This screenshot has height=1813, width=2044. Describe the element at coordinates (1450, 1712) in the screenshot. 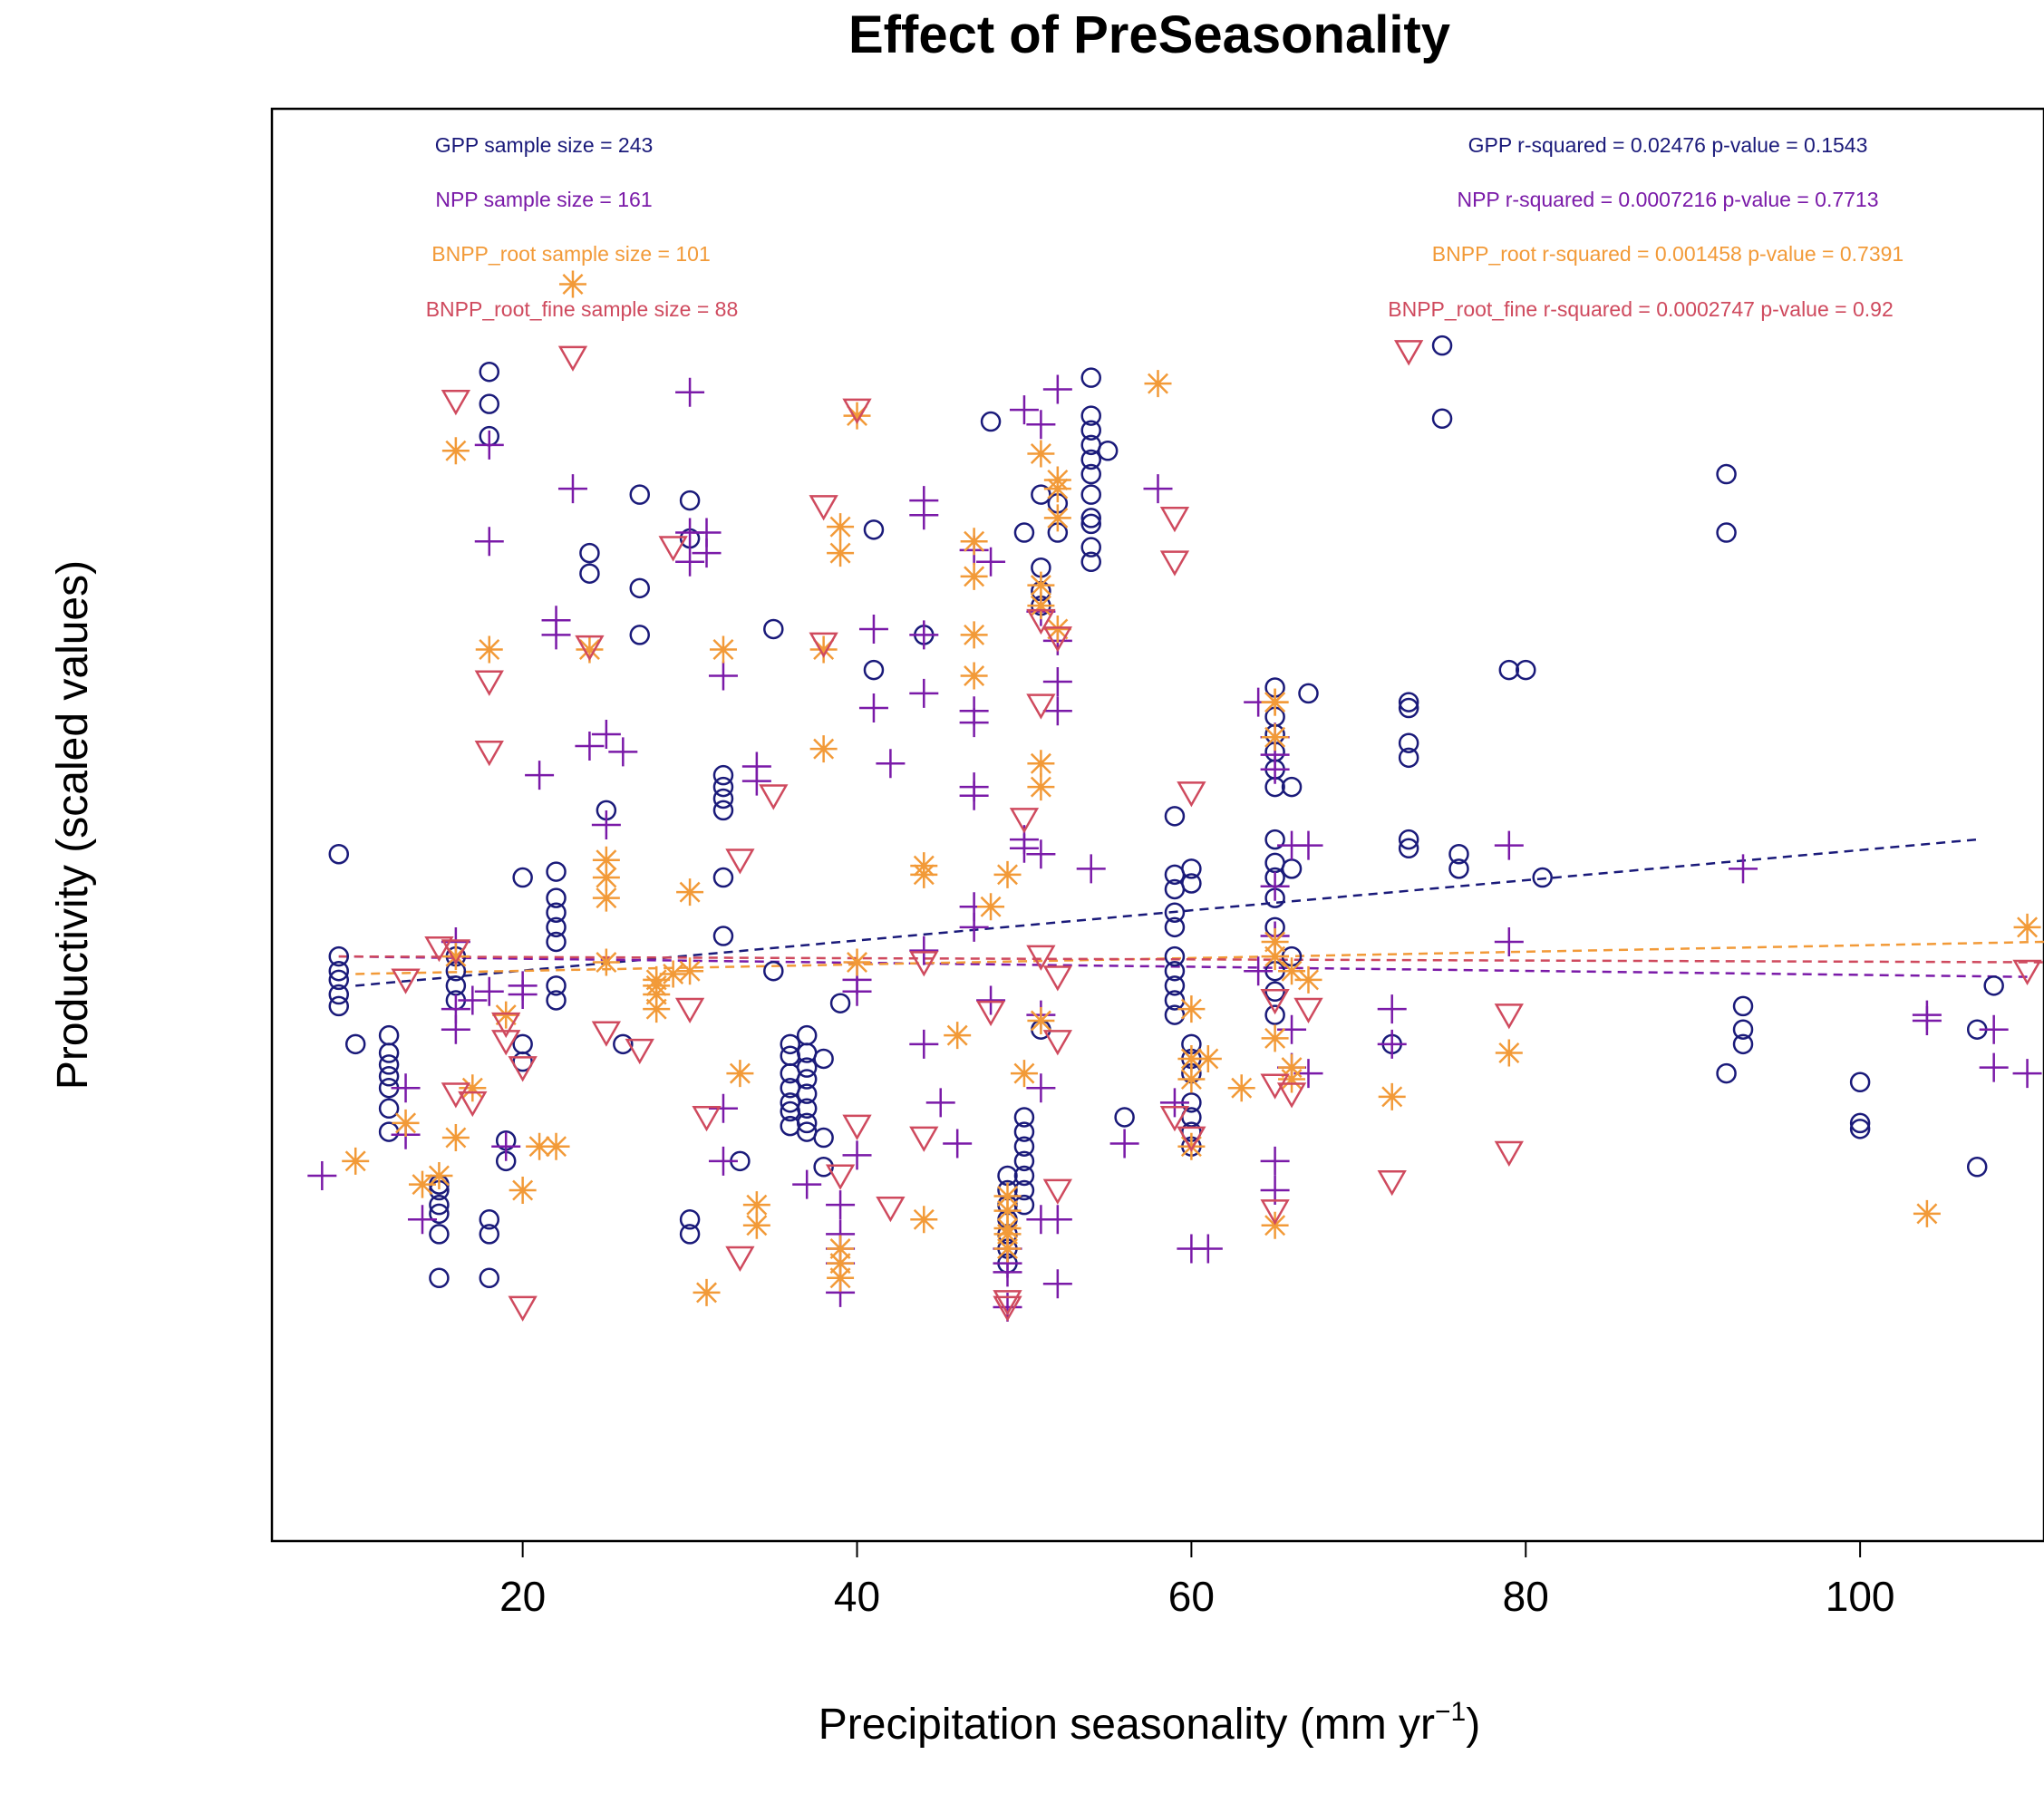

I see `x-axis-label-superscript: −1` at that location.